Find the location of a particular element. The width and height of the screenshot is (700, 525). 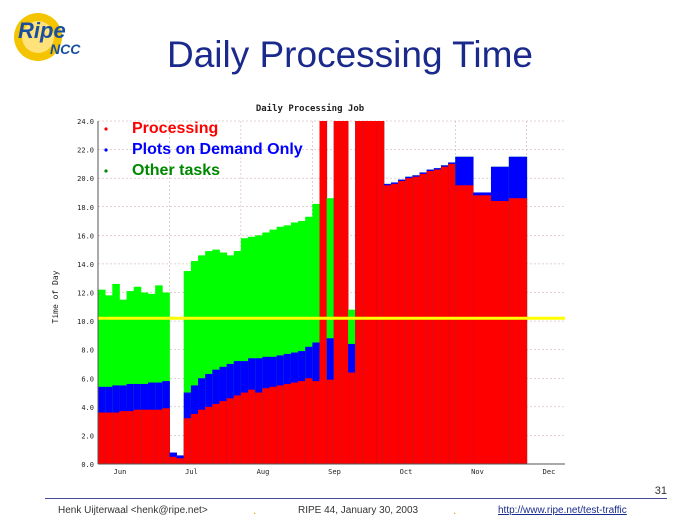

logo-sun-inner is located at coordinates (38, 37).